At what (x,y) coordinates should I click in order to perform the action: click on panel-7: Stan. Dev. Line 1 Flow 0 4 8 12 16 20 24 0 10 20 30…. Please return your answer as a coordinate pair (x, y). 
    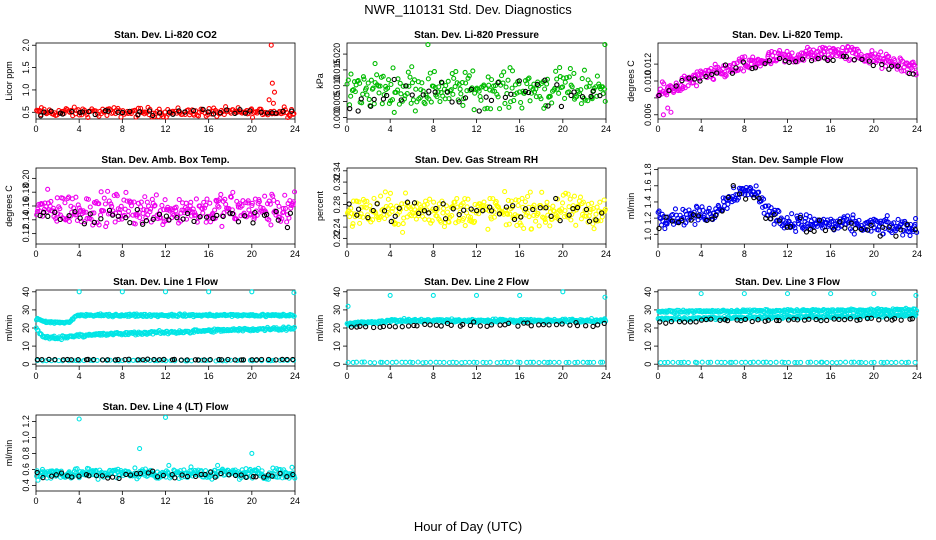
    Looking at the image, I should click on (152, 329).